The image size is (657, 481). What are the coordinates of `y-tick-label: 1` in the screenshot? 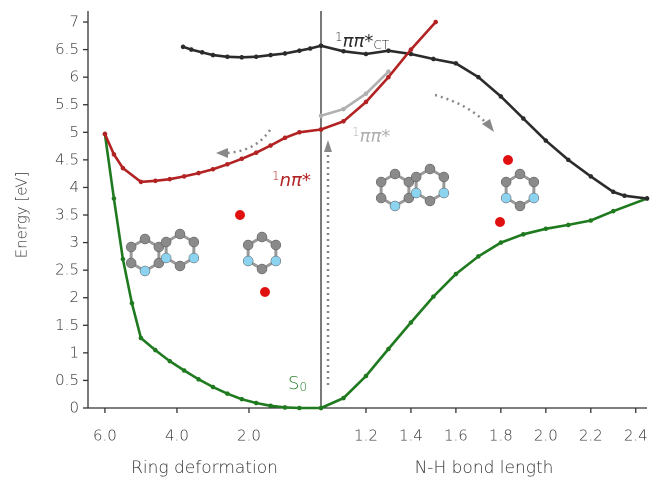 It's located at (74, 352).